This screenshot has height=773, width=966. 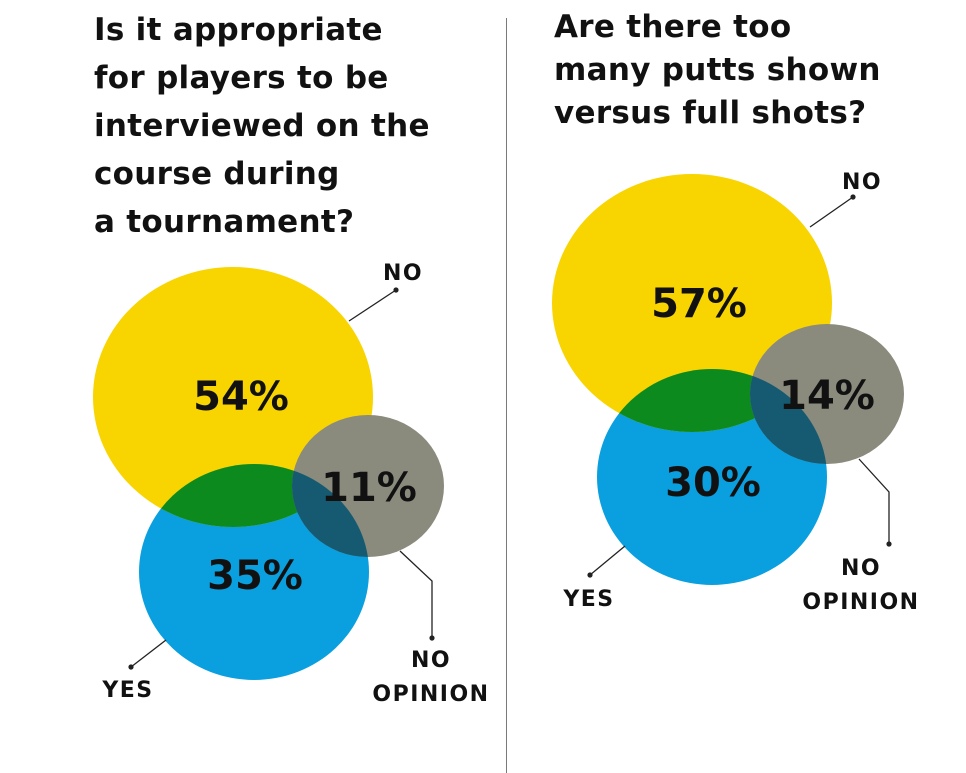 I want to click on question-line: Is it appropriate, so click(x=238, y=30).